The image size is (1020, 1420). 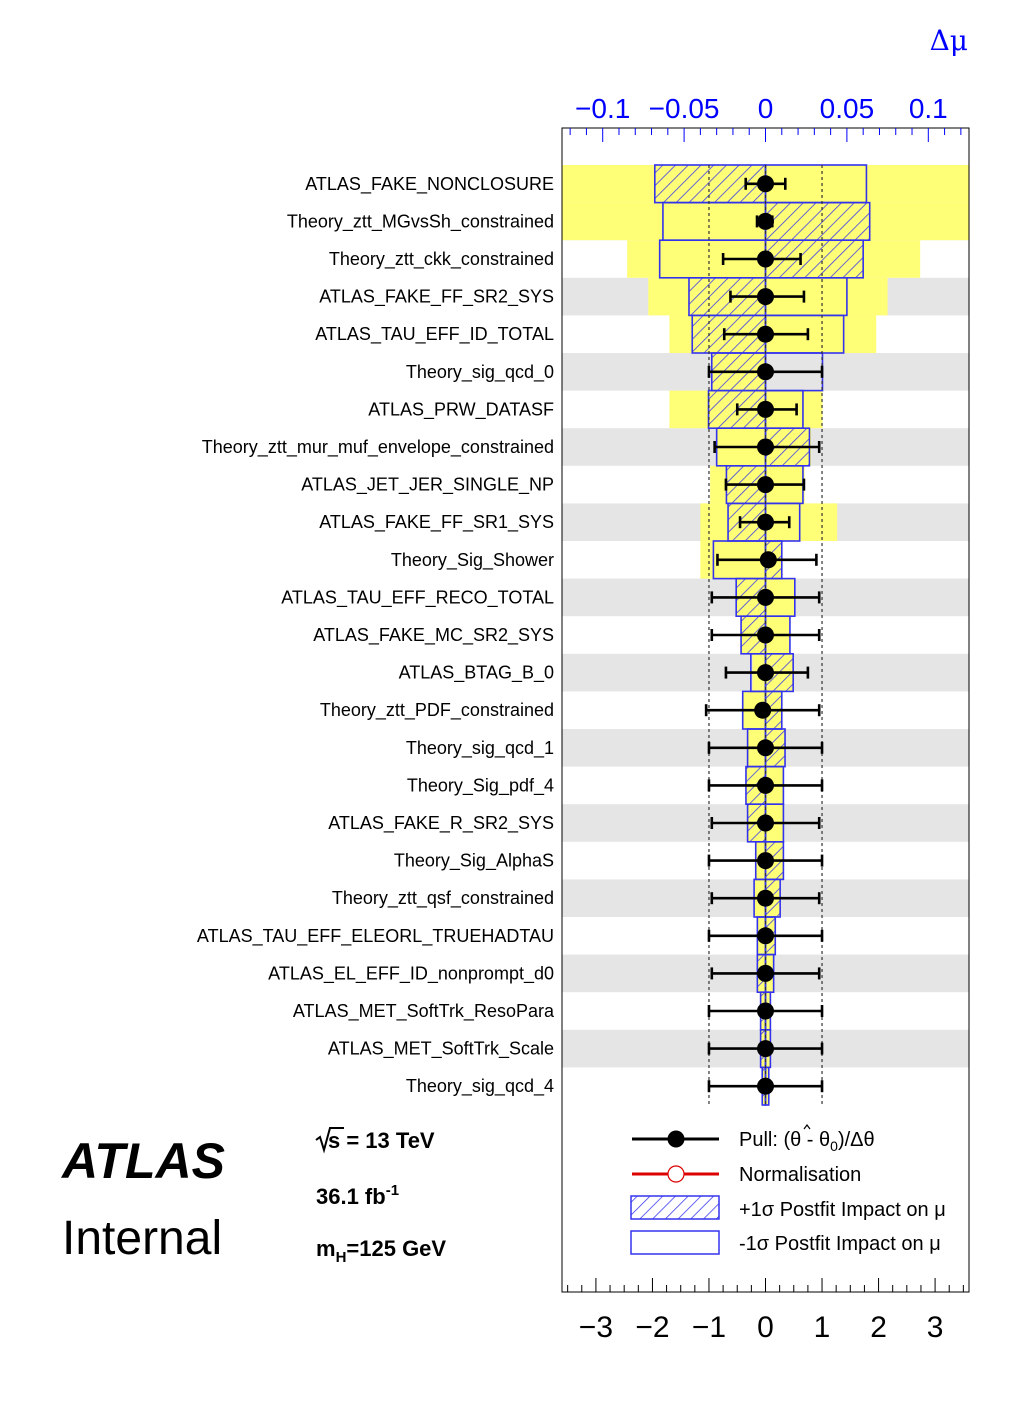 What do you see at coordinates (357, 1195) in the screenshot?
I see `lumi-label: 36.1 fb-1` at bounding box center [357, 1195].